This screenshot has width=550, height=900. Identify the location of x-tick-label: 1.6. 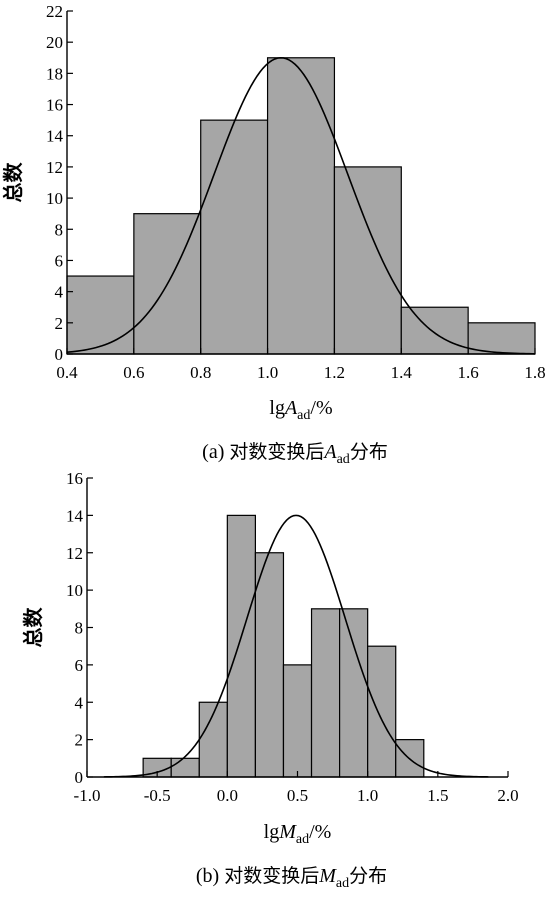
(468, 372).